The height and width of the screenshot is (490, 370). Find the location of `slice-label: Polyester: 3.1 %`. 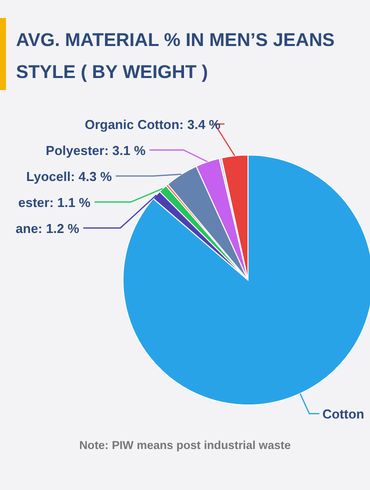

slice-label: Polyester: 3.1 % is located at coordinates (96, 150).